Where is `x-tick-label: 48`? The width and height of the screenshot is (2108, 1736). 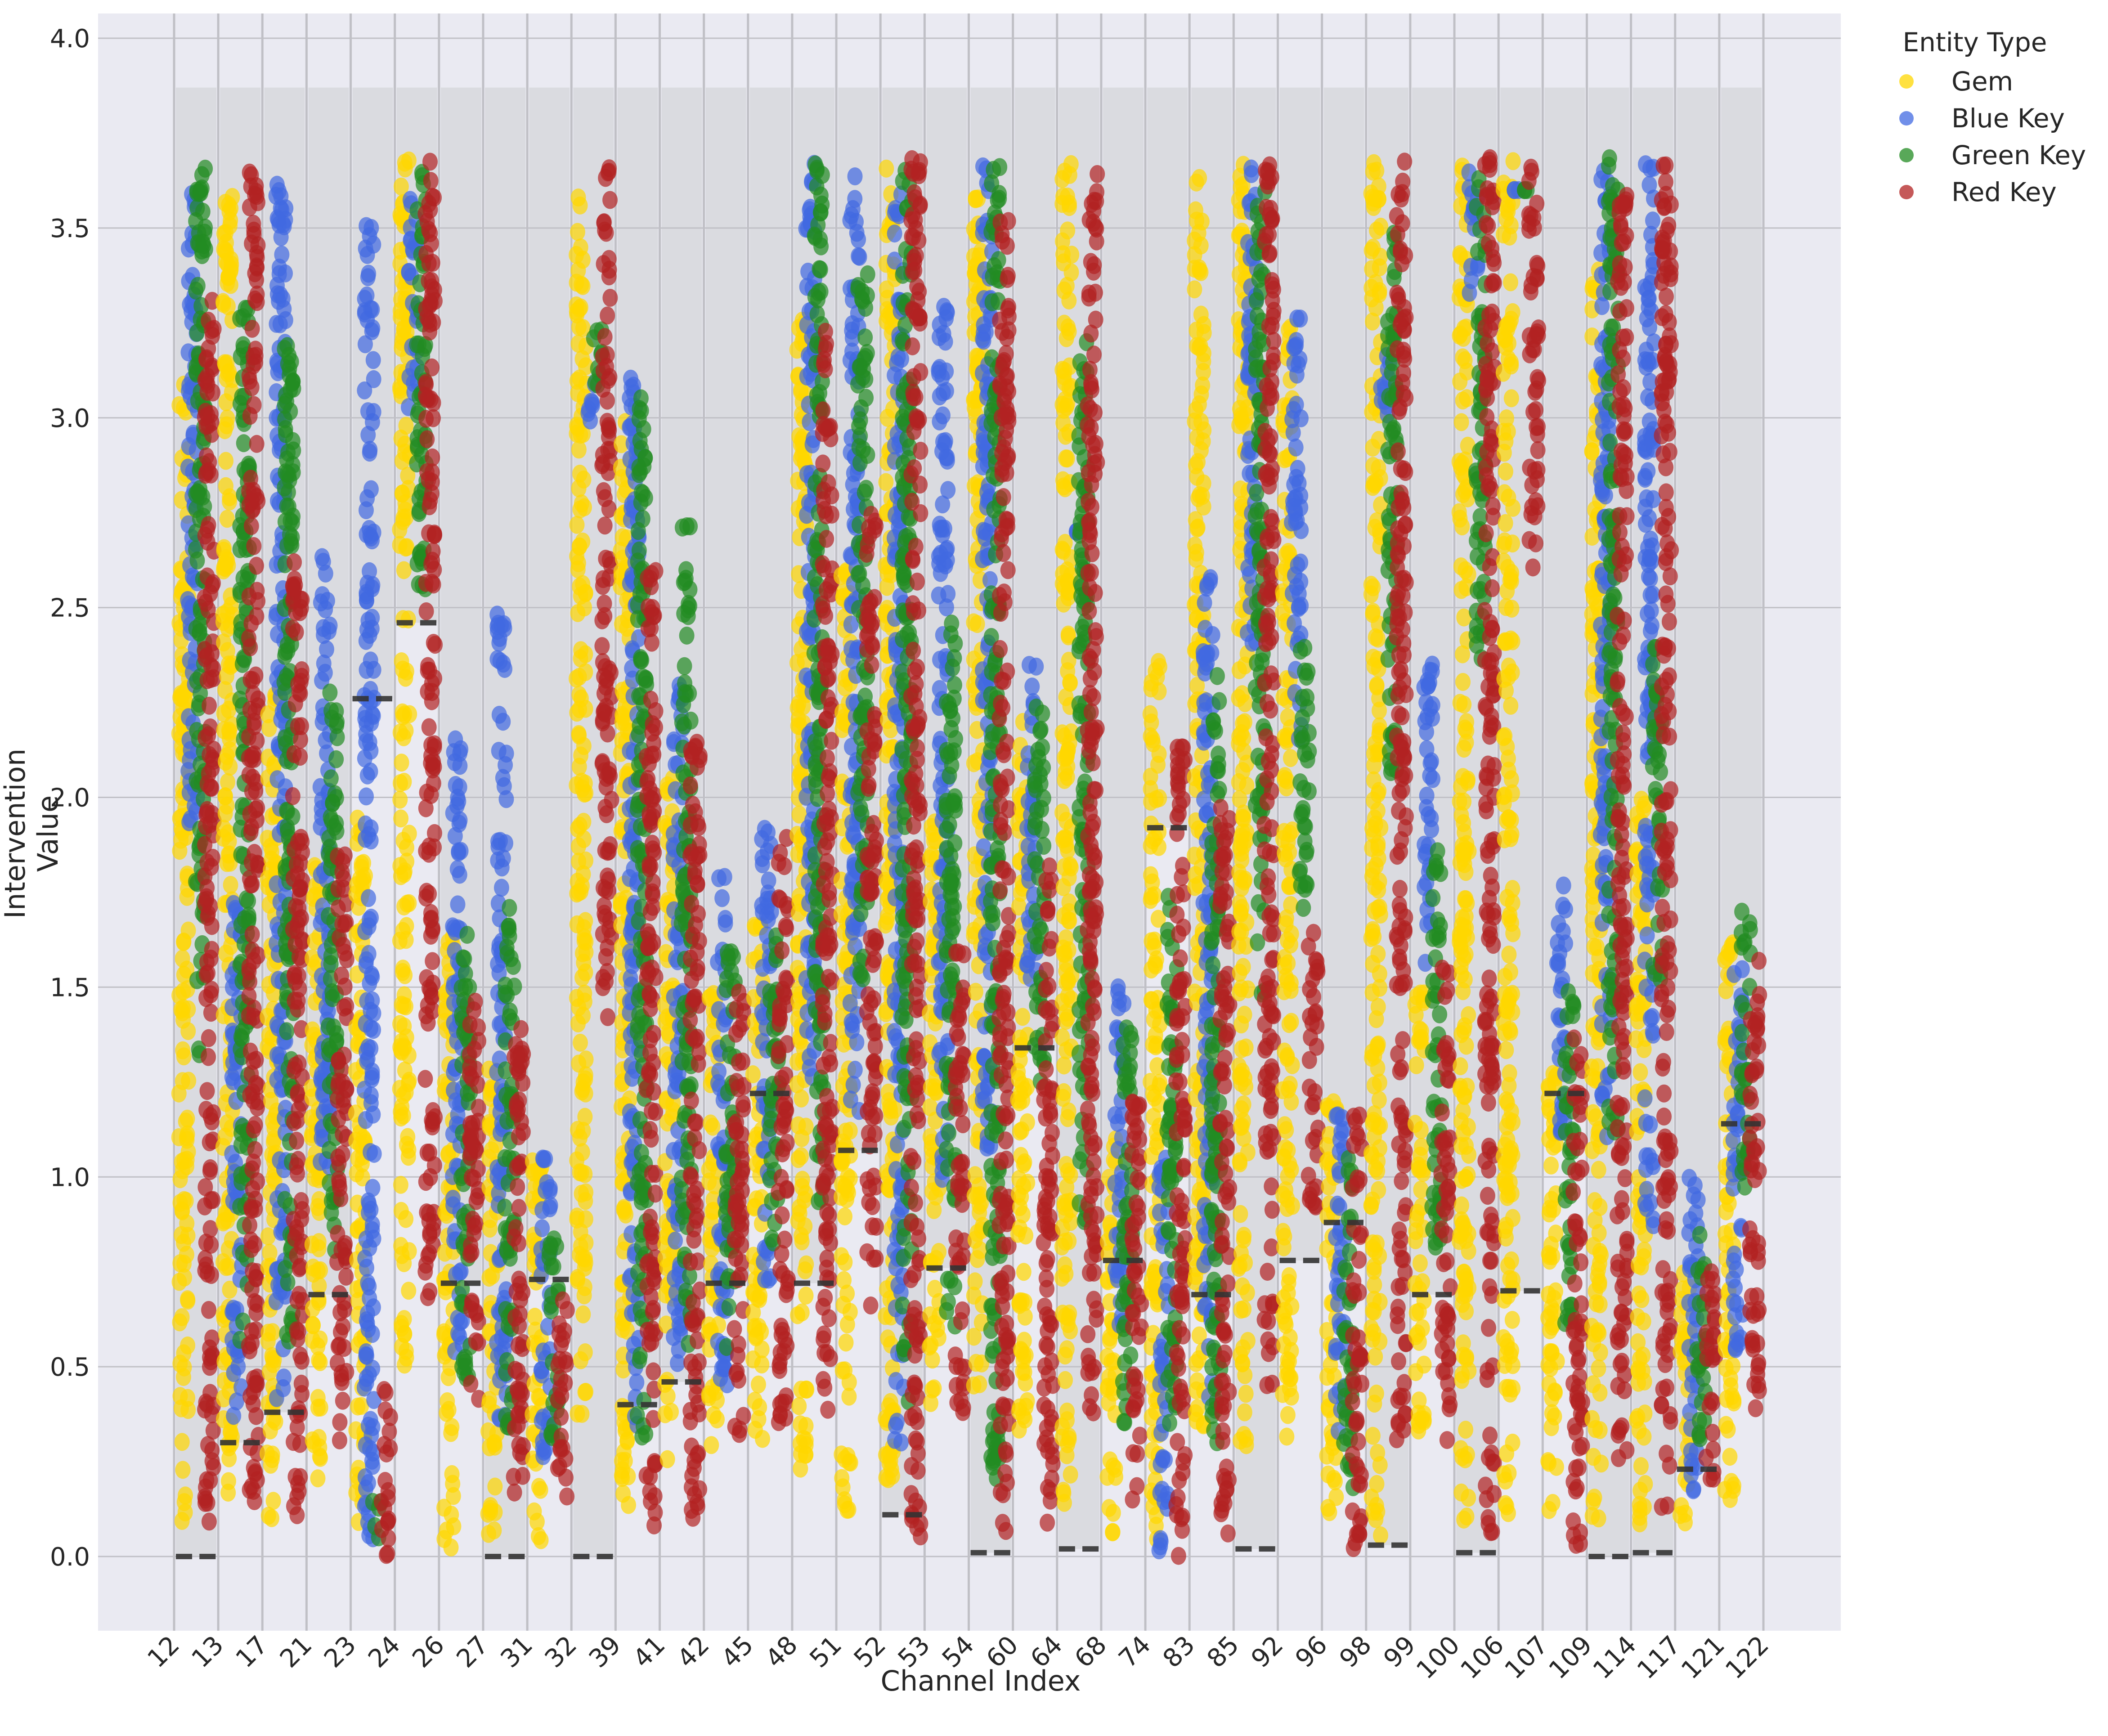 x-tick-label: 48 is located at coordinates (782, 1651).